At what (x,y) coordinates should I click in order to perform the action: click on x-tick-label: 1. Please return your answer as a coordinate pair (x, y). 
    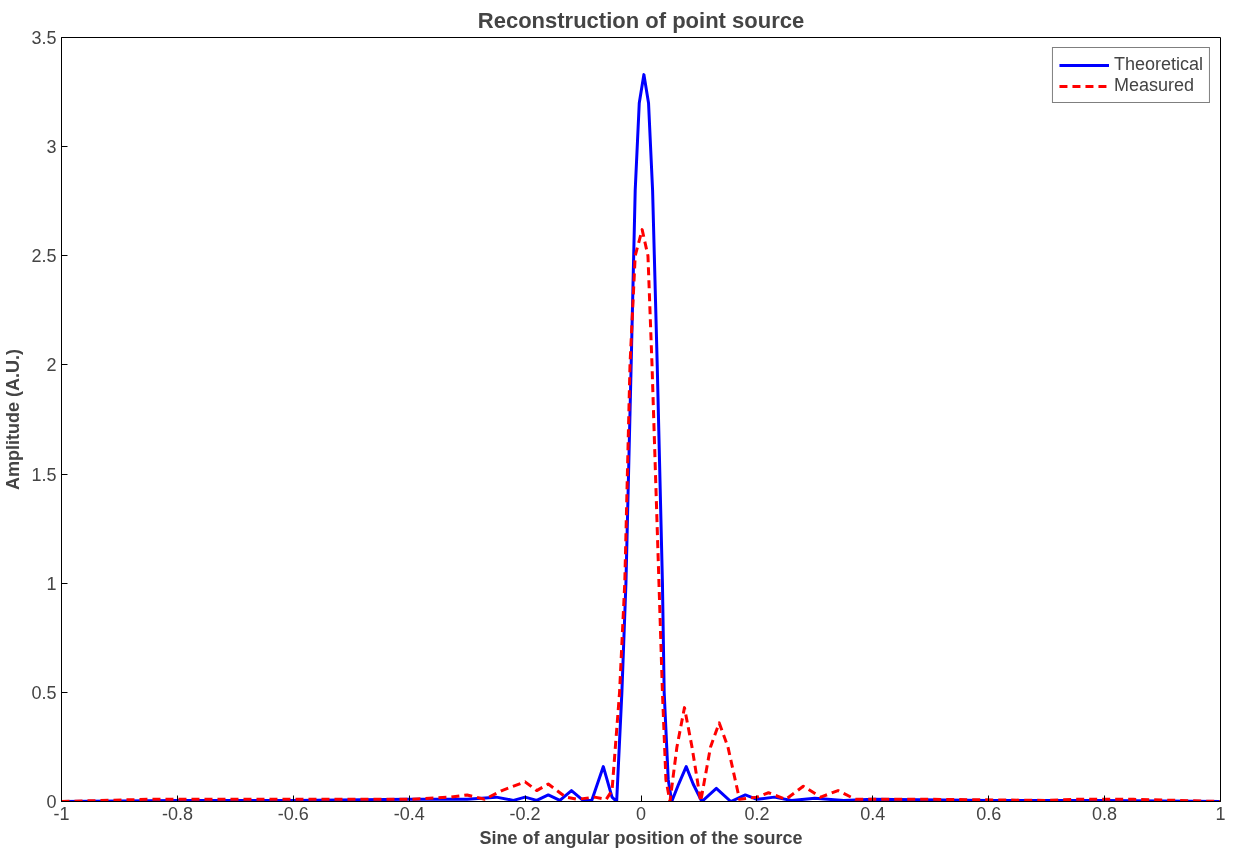
    Looking at the image, I should click on (1220, 813).